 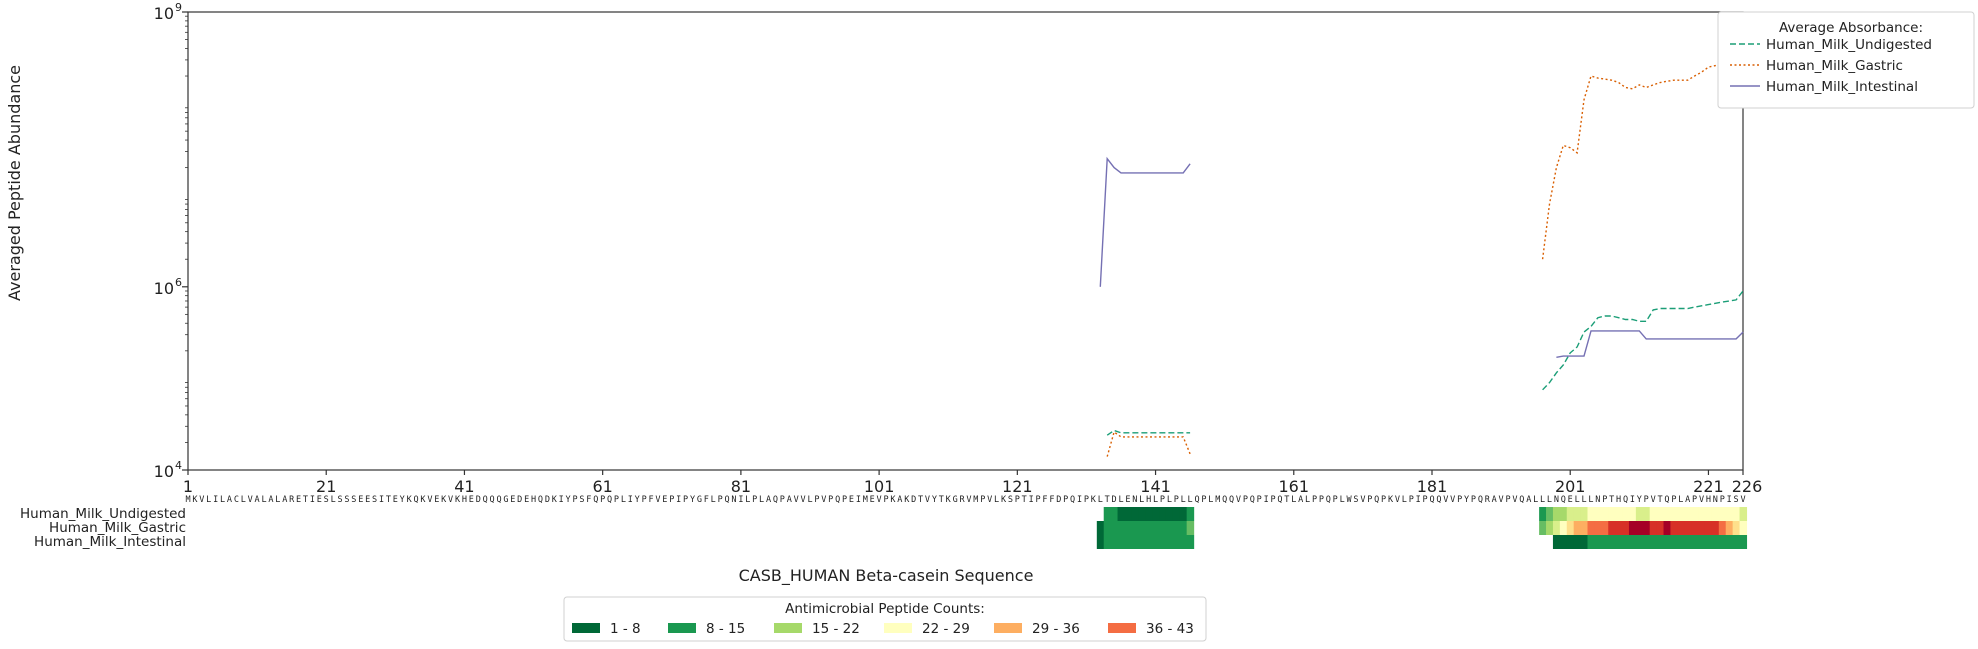 I want to click on sequence-residue: H, so click(x=464, y=500).